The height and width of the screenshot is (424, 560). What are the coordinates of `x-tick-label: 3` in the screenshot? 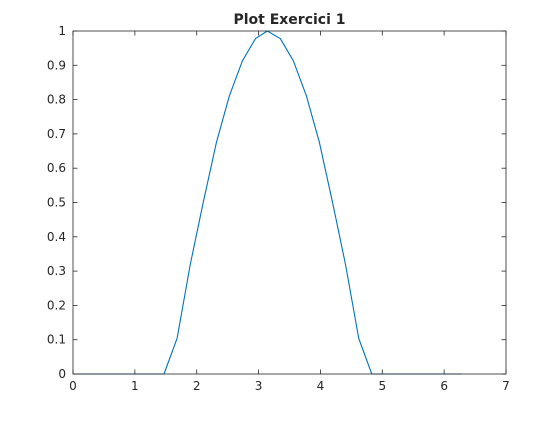 It's located at (259, 386).